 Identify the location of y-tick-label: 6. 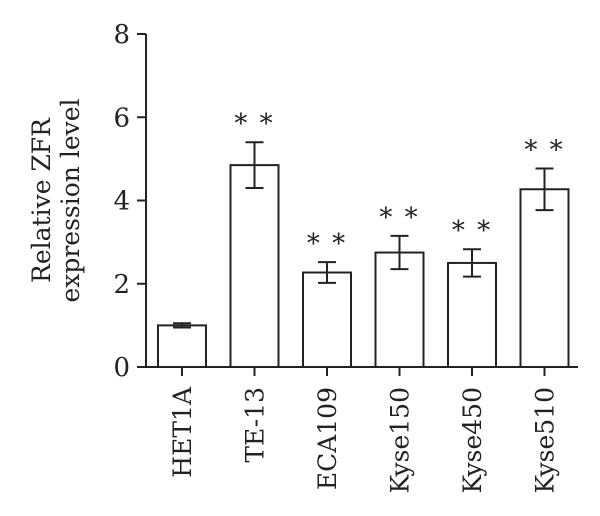
(121, 118).